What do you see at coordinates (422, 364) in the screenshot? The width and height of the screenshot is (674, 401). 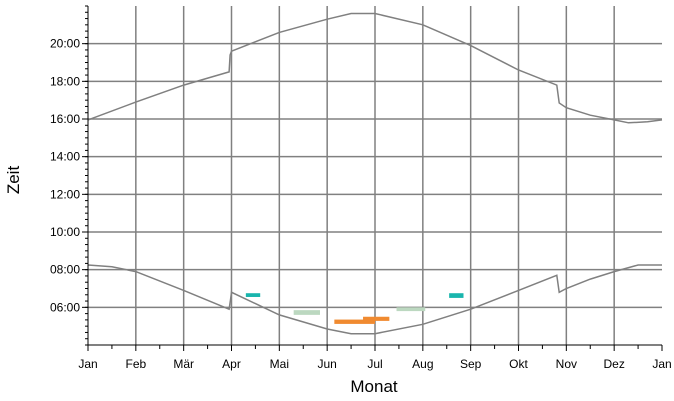 I see `x-tick-label: Aug` at bounding box center [422, 364].